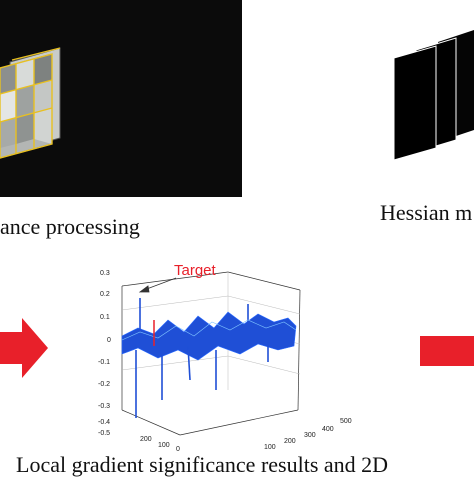 The width and height of the screenshot is (474, 478). What do you see at coordinates (164, 445) in the screenshot?
I see `x-tick: 100` at bounding box center [164, 445].